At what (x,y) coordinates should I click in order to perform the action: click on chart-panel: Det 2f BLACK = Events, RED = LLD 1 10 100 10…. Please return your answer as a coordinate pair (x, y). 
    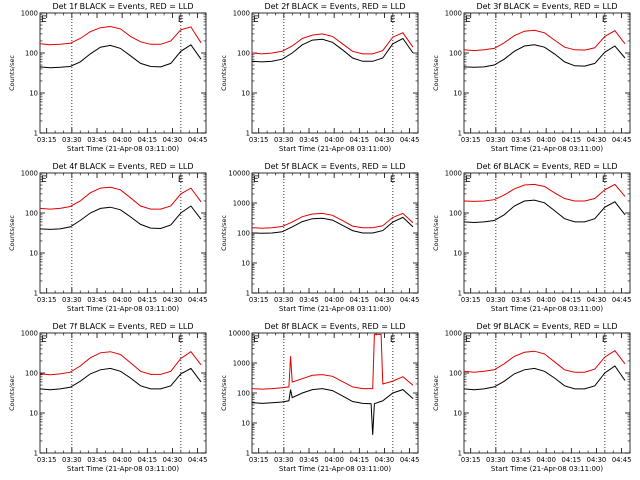
    Looking at the image, I should click on (319, 77).